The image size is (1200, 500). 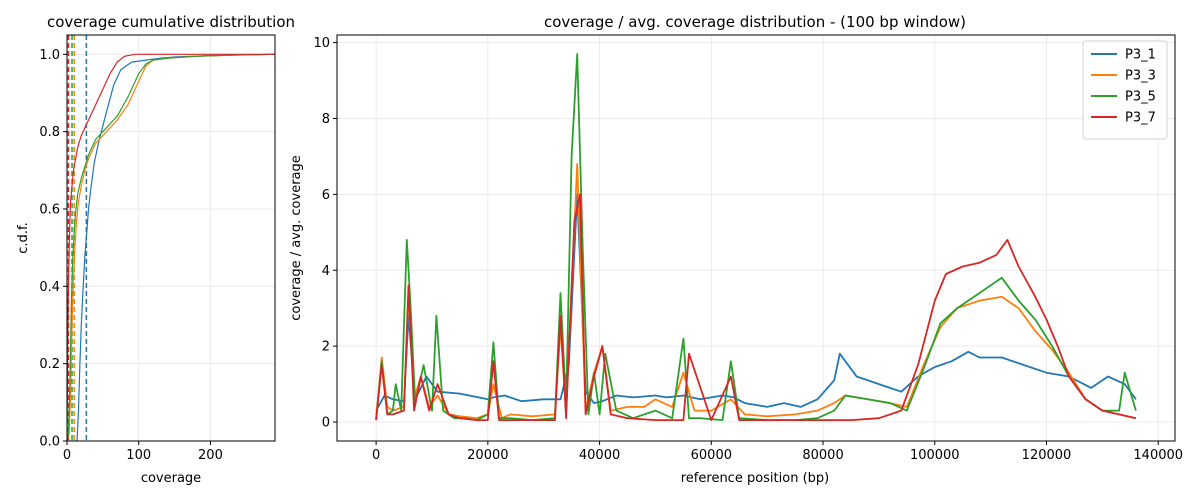 I want to click on y-tick-label: 0.4, so click(x=49, y=287).